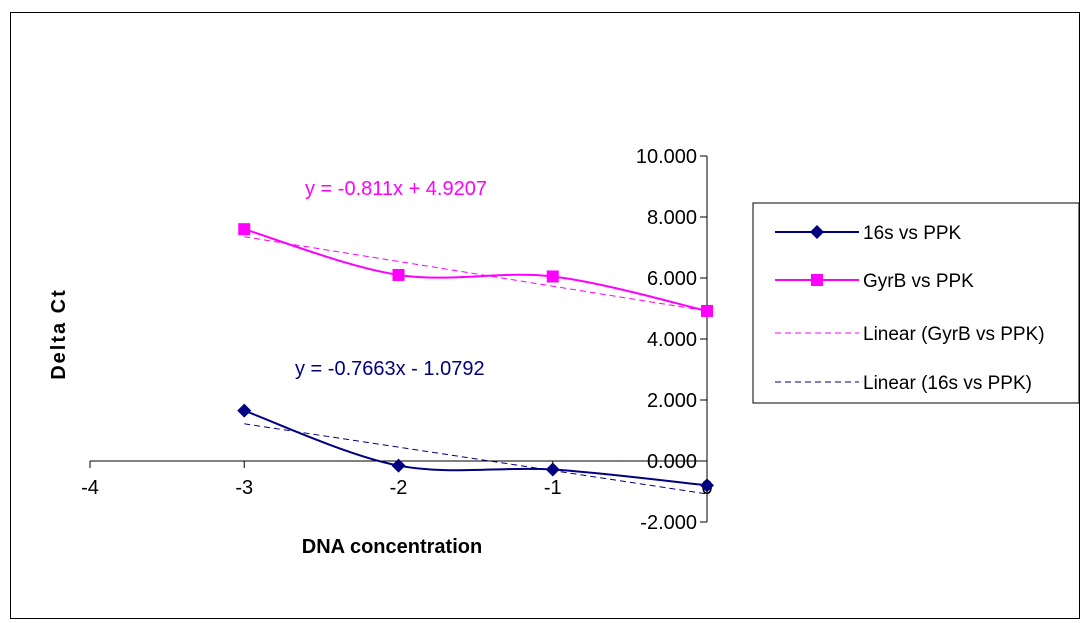 This screenshot has width=1082, height=623. Describe the element at coordinates (392, 547) in the screenshot. I see `x-axis-title: DNA concentration` at that location.